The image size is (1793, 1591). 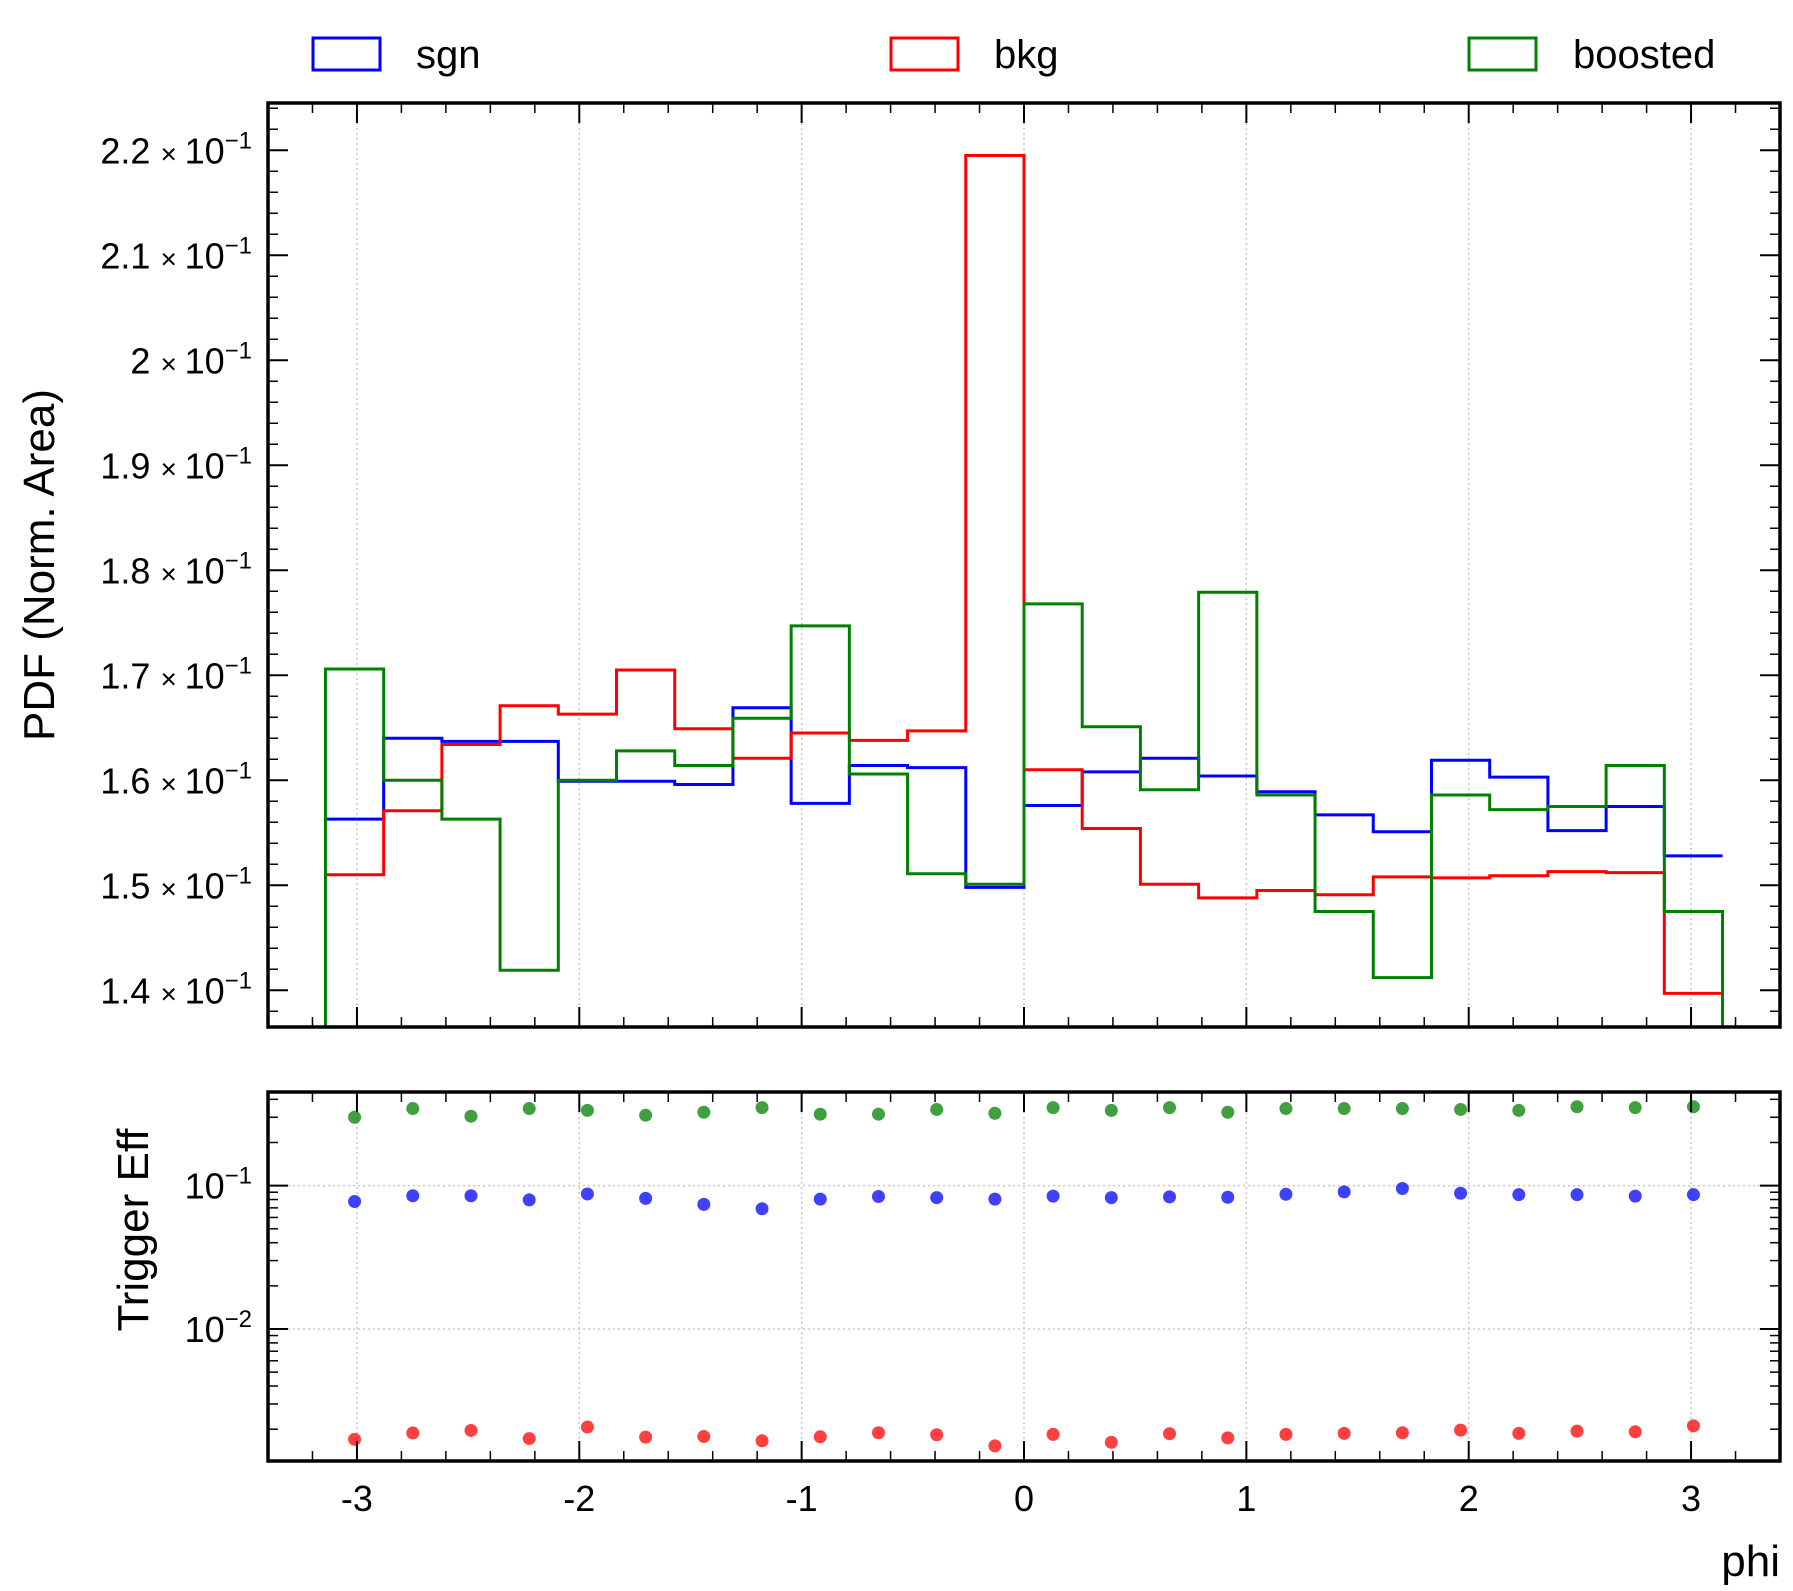 What do you see at coordinates (1750, 1561) in the screenshot?
I see `bottom-xlabel: phi` at bounding box center [1750, 1561].